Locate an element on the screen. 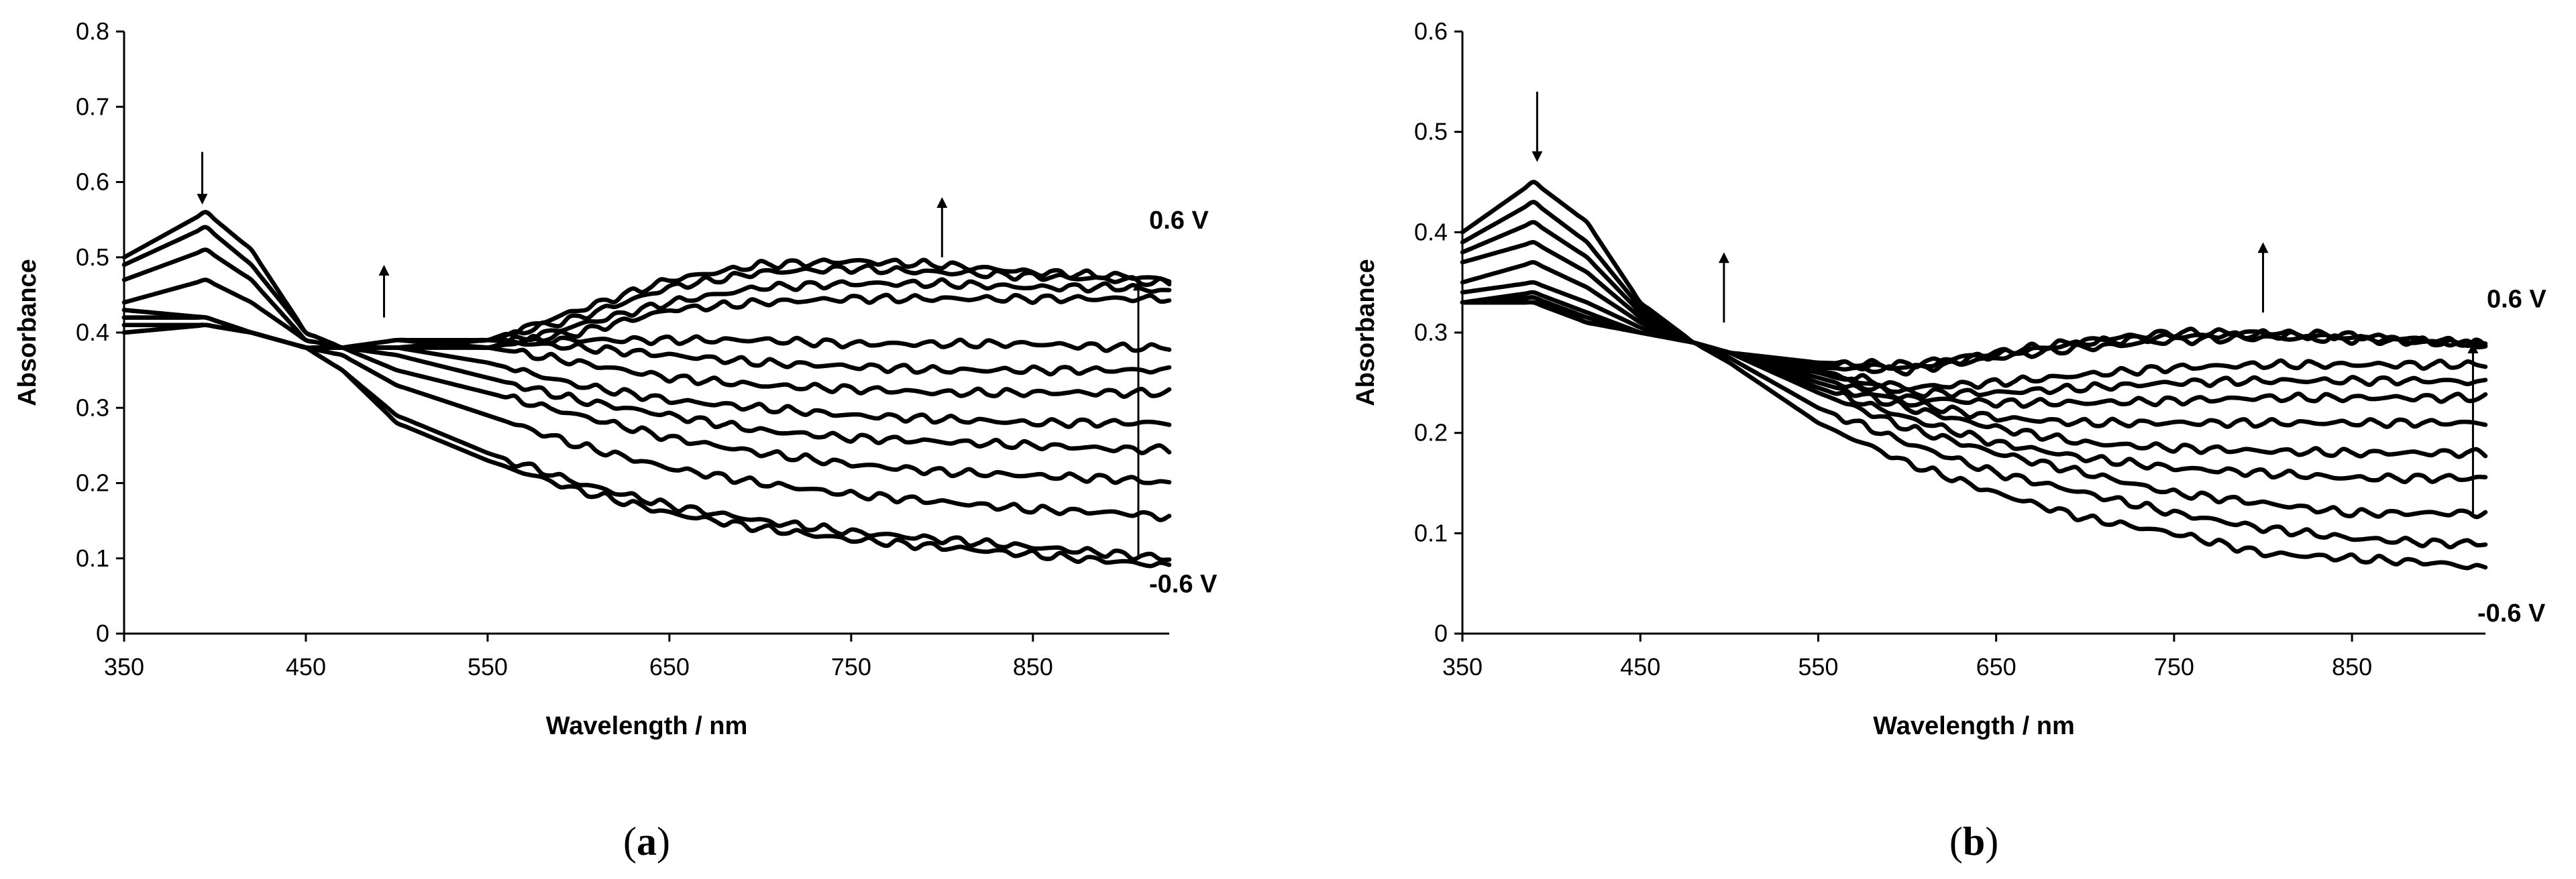  series-line-0p4V is located at coordinates (646, 298).